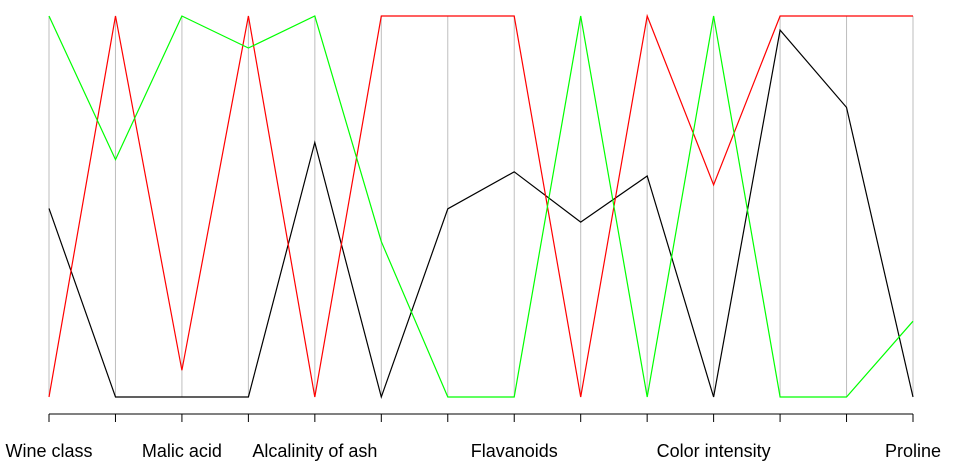 The height and width of the screenshot is (471, 953). Describe the element at coordinates (314, 451) in the screenshot. I see `x-tick-label: Alcalinity of ash` at that location.